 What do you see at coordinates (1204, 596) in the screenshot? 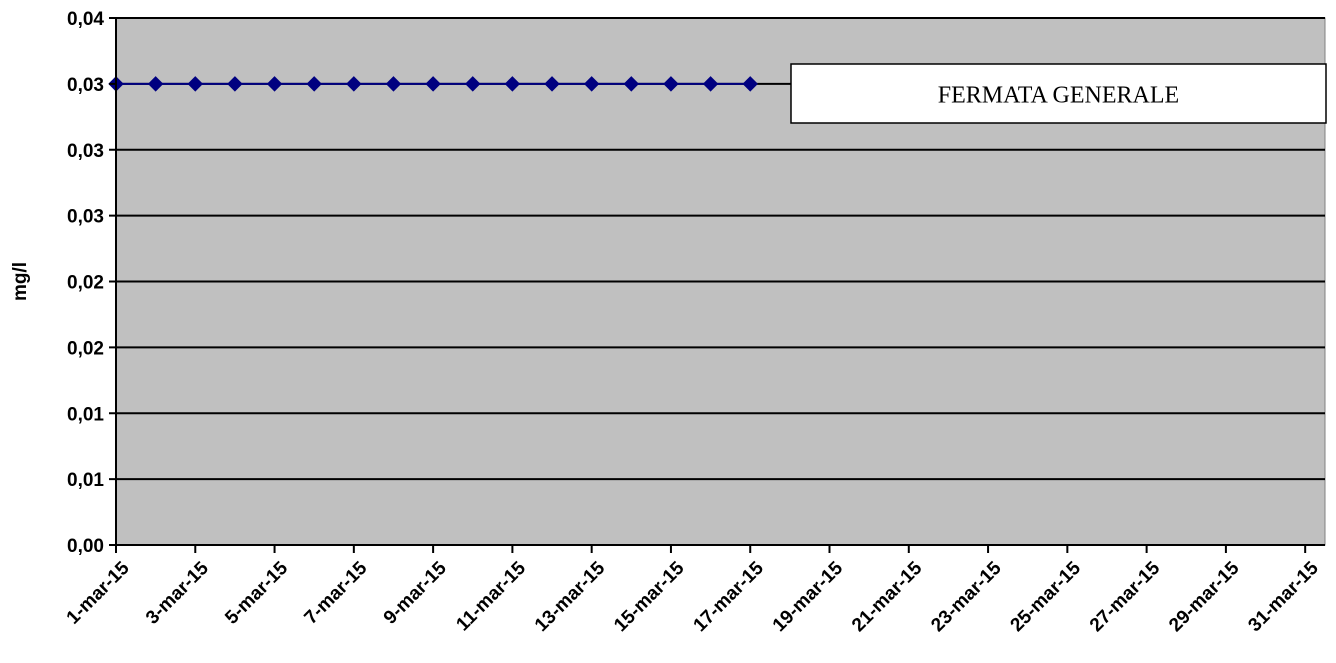
I see `x-tick-label: 29-mar-15` at bounding box center [1204, 596].